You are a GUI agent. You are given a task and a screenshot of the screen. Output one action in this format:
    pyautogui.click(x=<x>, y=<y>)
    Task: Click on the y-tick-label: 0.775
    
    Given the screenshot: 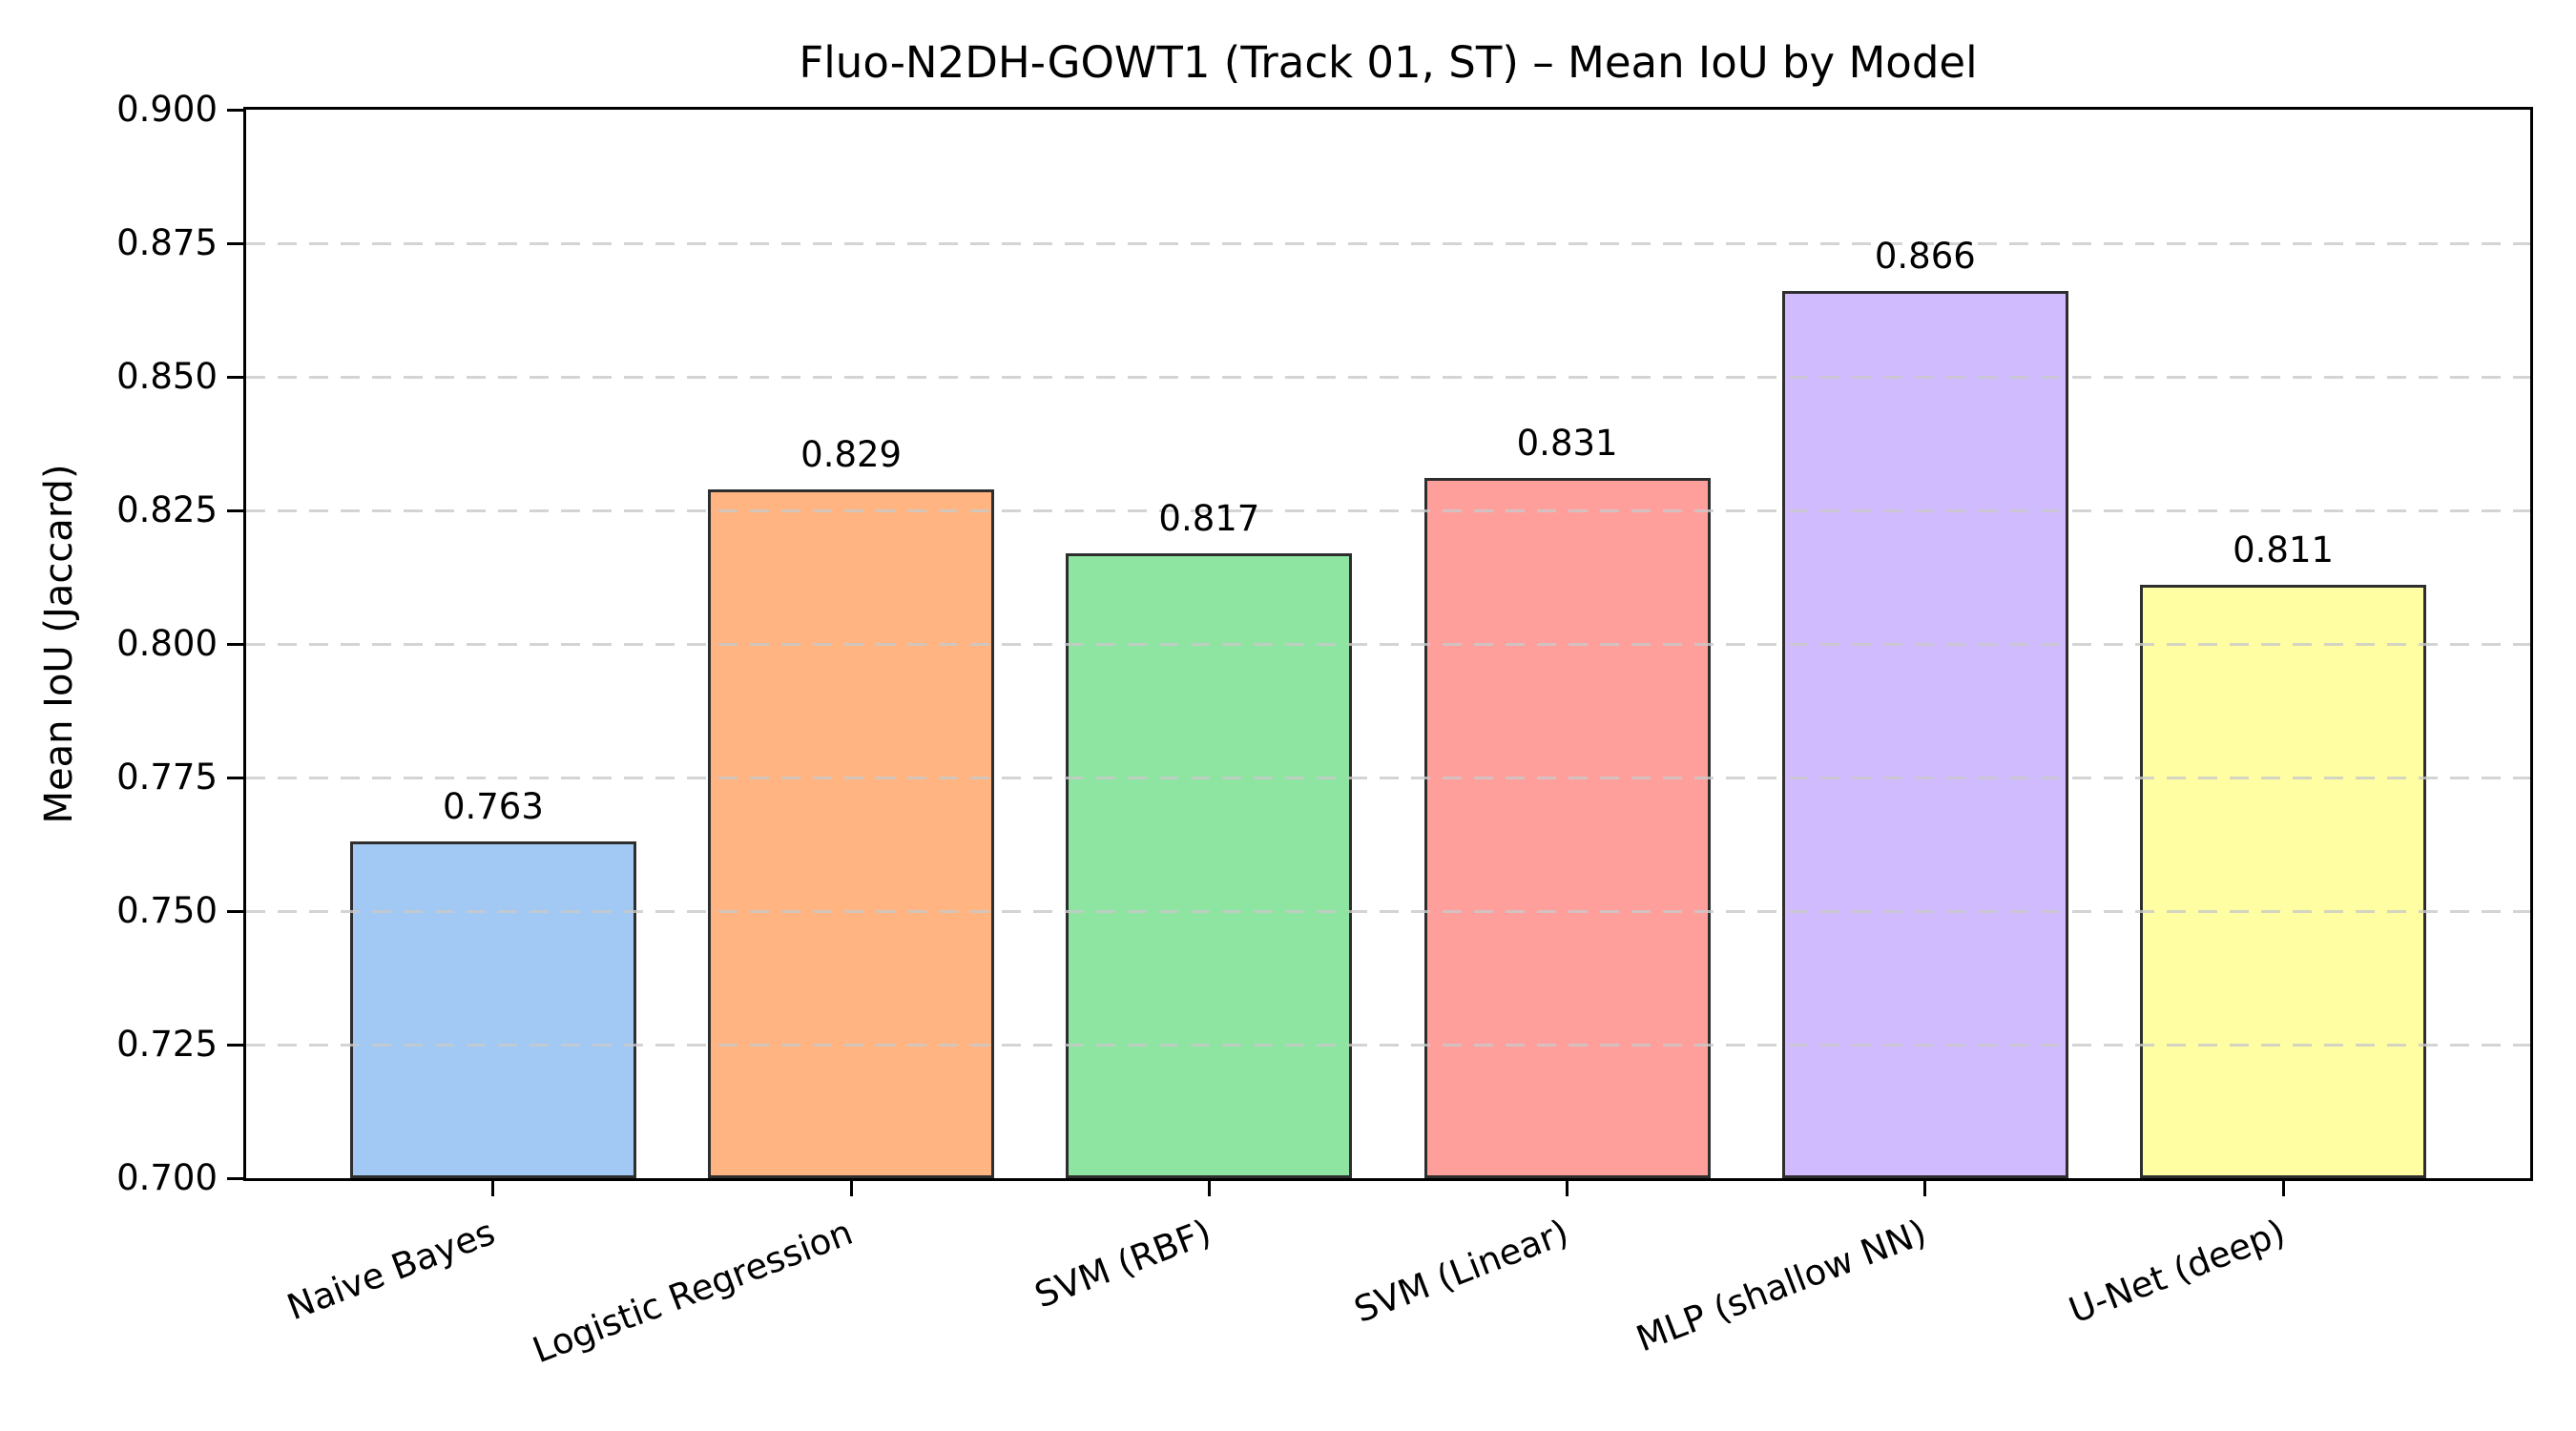 What is the action you would take?
    pyautogui.click(x=167, y=777)
    